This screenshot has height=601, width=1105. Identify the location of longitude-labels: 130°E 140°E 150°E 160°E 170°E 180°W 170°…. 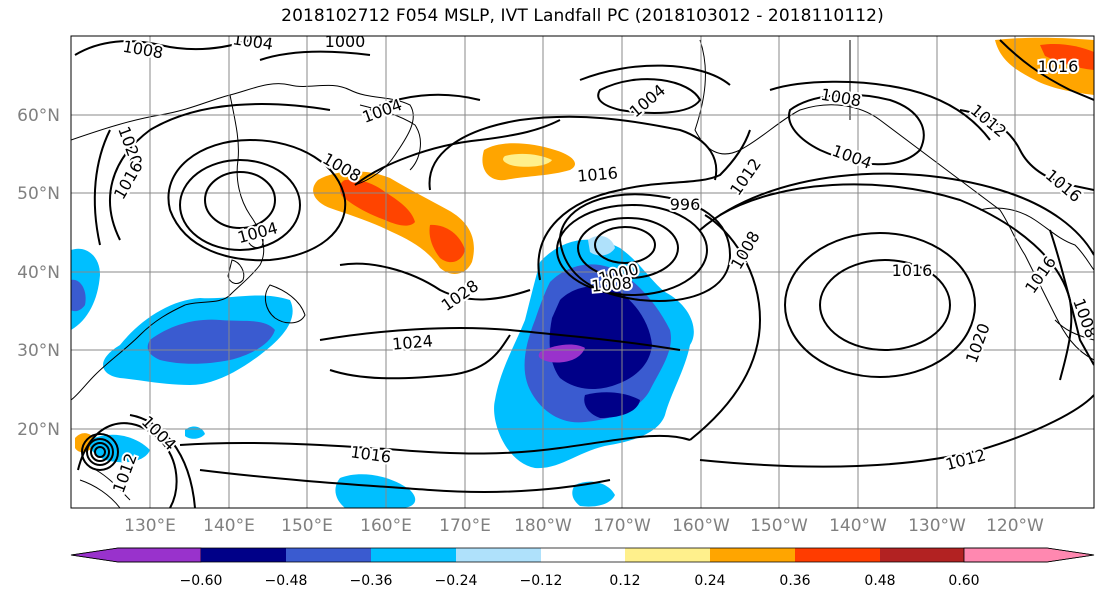
(584, 526).